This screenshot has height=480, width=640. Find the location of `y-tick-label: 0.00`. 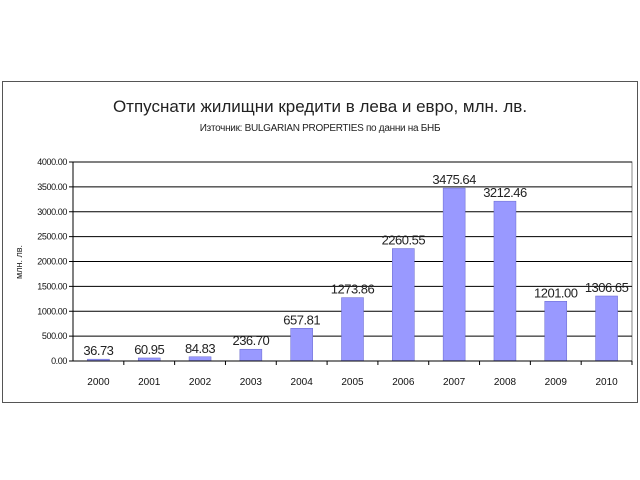

y-tick-label: 0.00 is located at coordinates (59, 361).